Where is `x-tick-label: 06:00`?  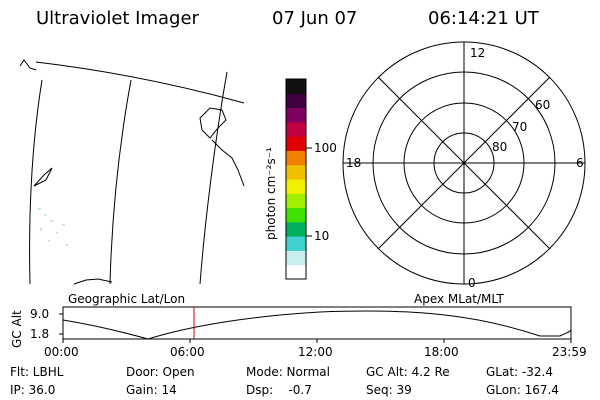
x-tick-label: 06:00 is located at coordinates (187, 352).